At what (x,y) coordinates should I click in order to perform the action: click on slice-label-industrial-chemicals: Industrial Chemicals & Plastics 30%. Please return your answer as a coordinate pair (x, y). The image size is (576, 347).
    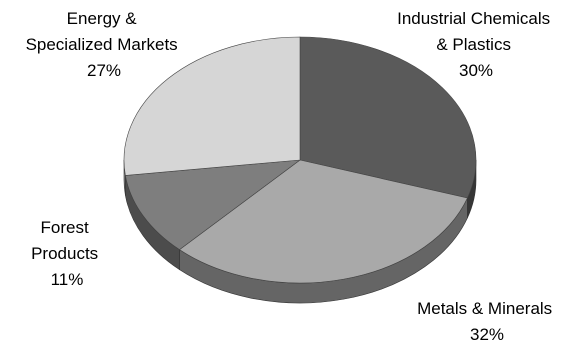
    Looking at the image, I should click on (476, 44).